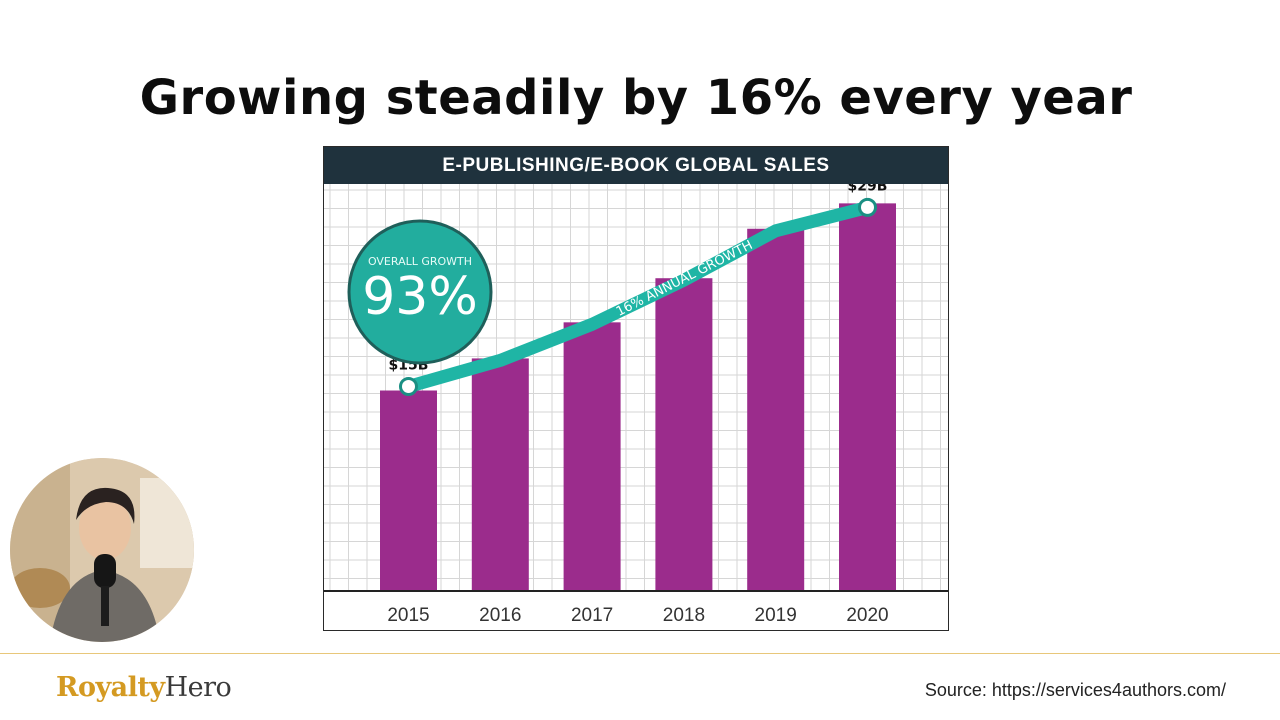  Describe the element at coordinates (408, 615) in the screenshot. I see `x-tick-2015: 2015` at that location.